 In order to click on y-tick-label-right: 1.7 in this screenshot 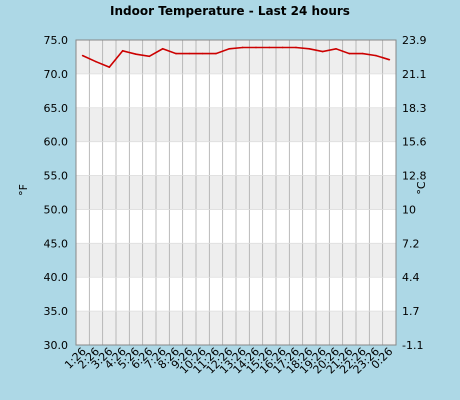, I will do `click(411, 311)`.